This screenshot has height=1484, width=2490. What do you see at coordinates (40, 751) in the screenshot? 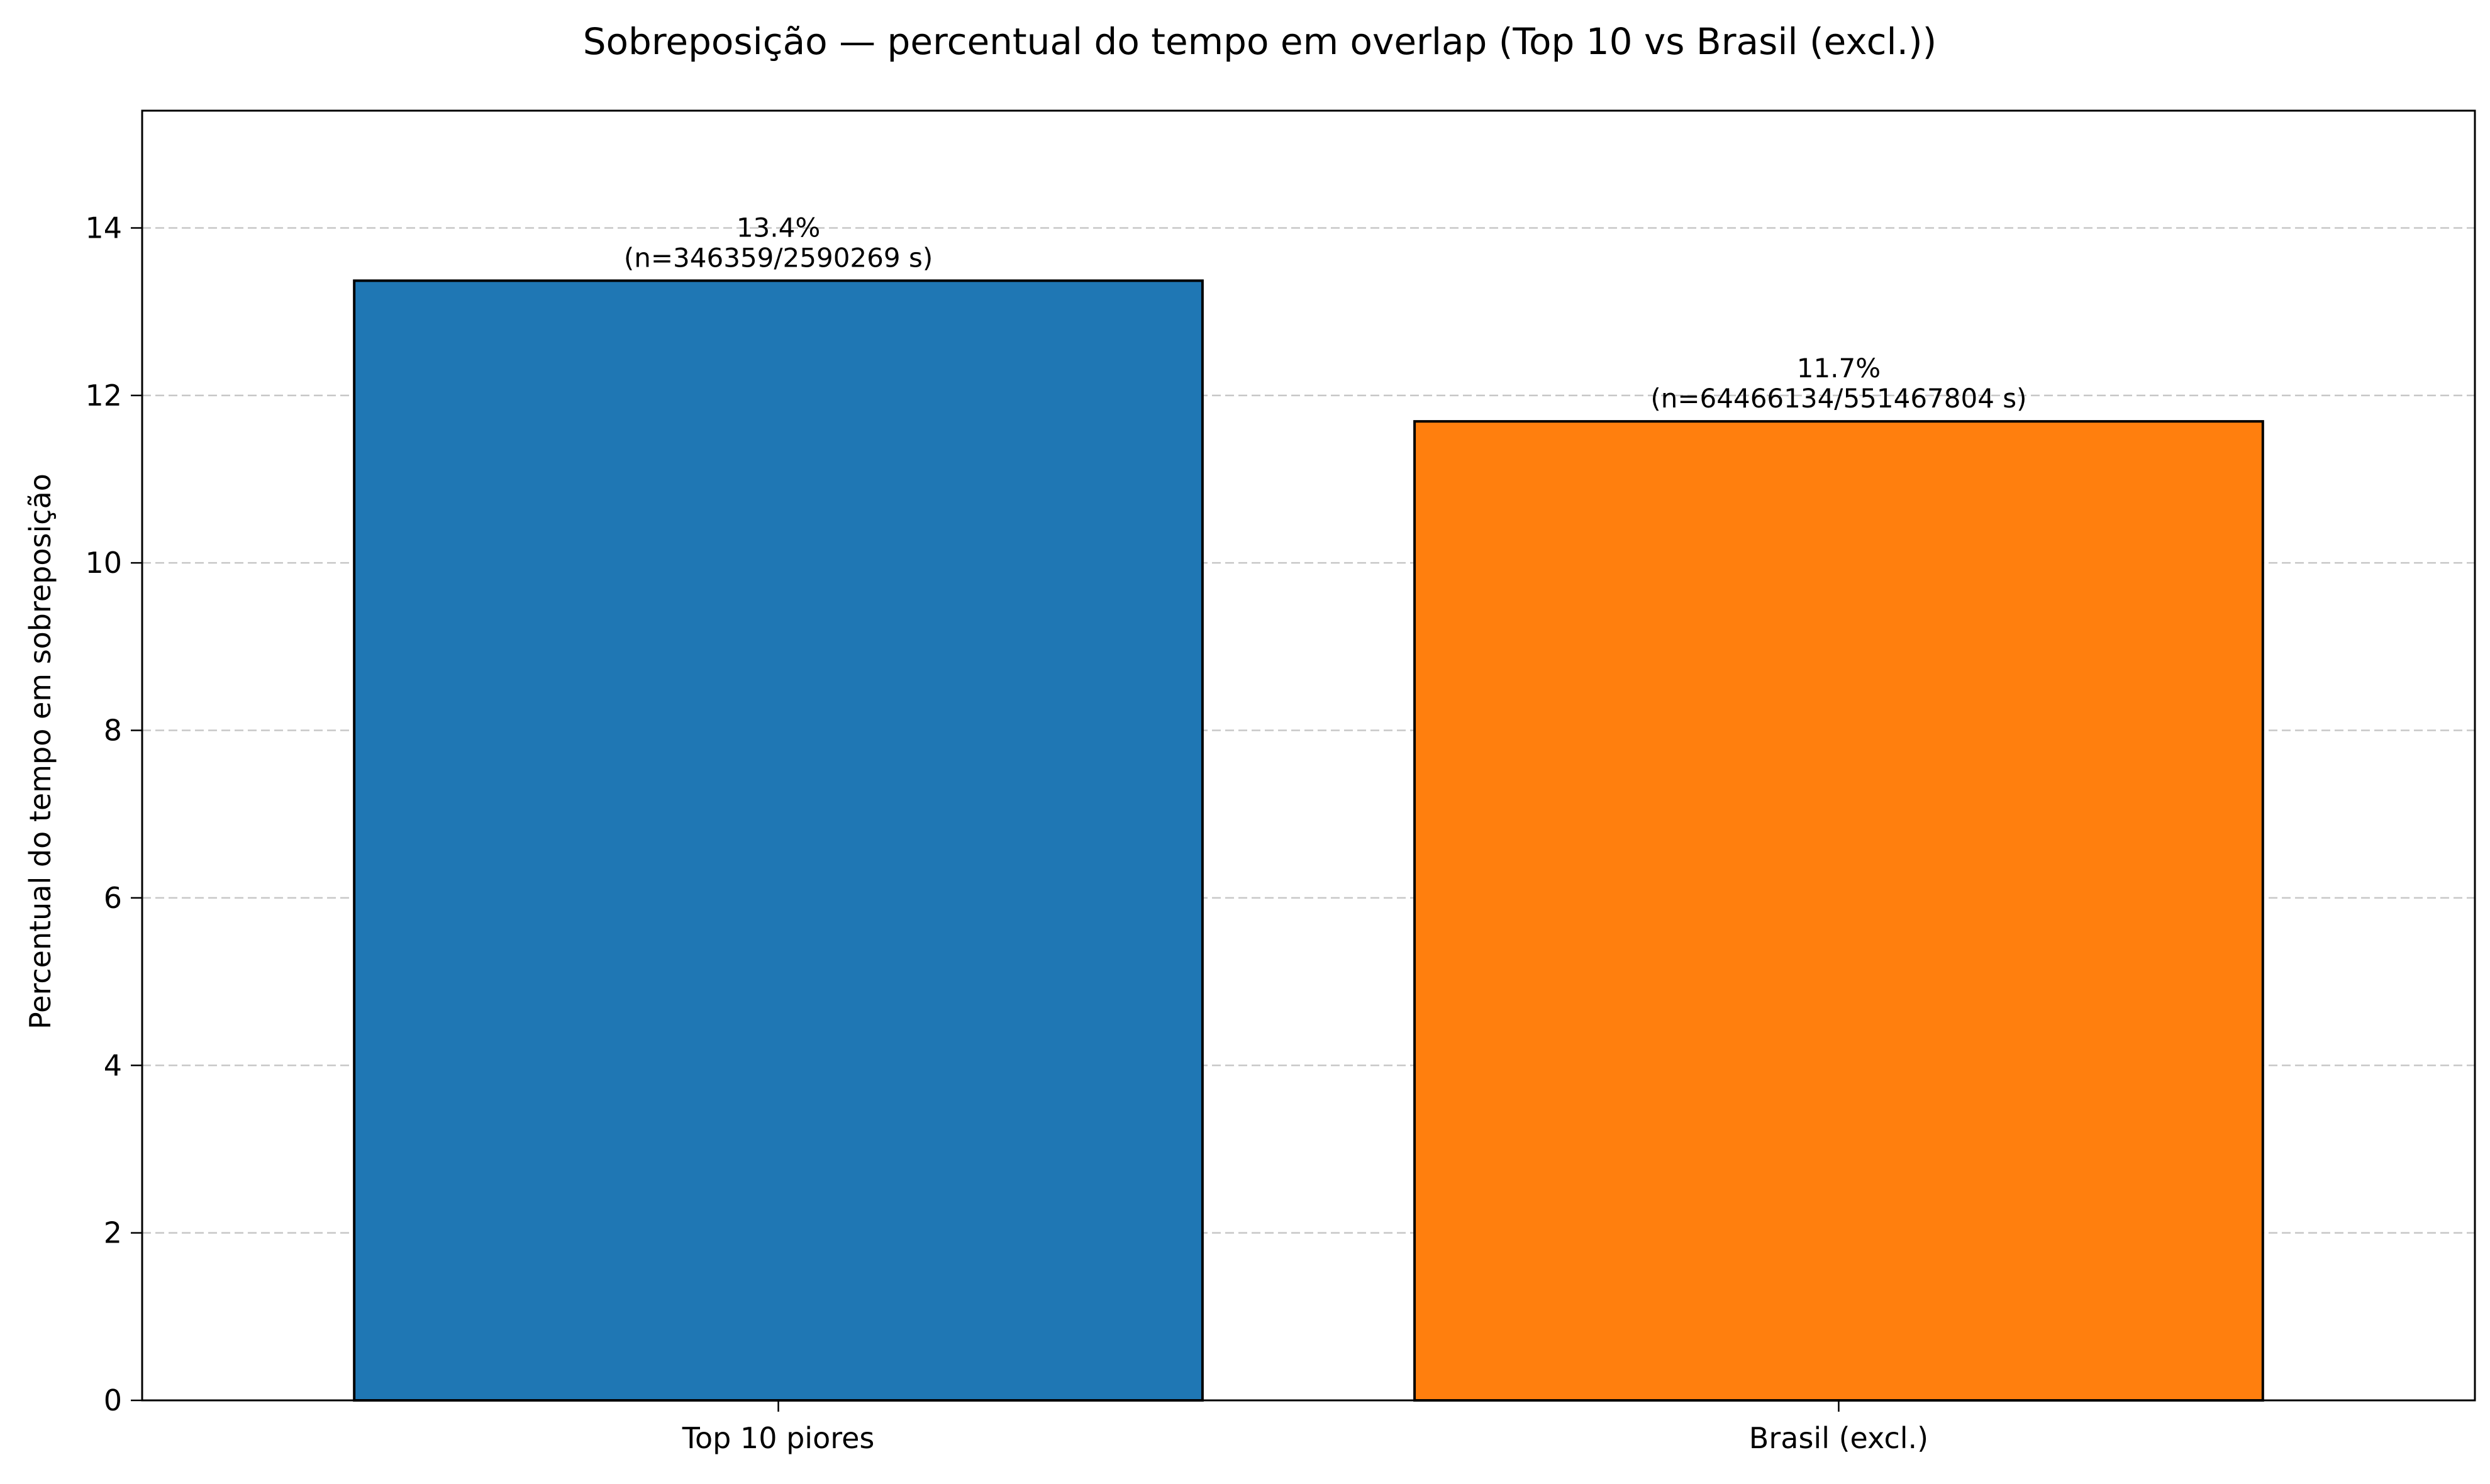
I see `y-axis-label: Percentual do tempo em sobreposição` at bounding box center [40, 751].